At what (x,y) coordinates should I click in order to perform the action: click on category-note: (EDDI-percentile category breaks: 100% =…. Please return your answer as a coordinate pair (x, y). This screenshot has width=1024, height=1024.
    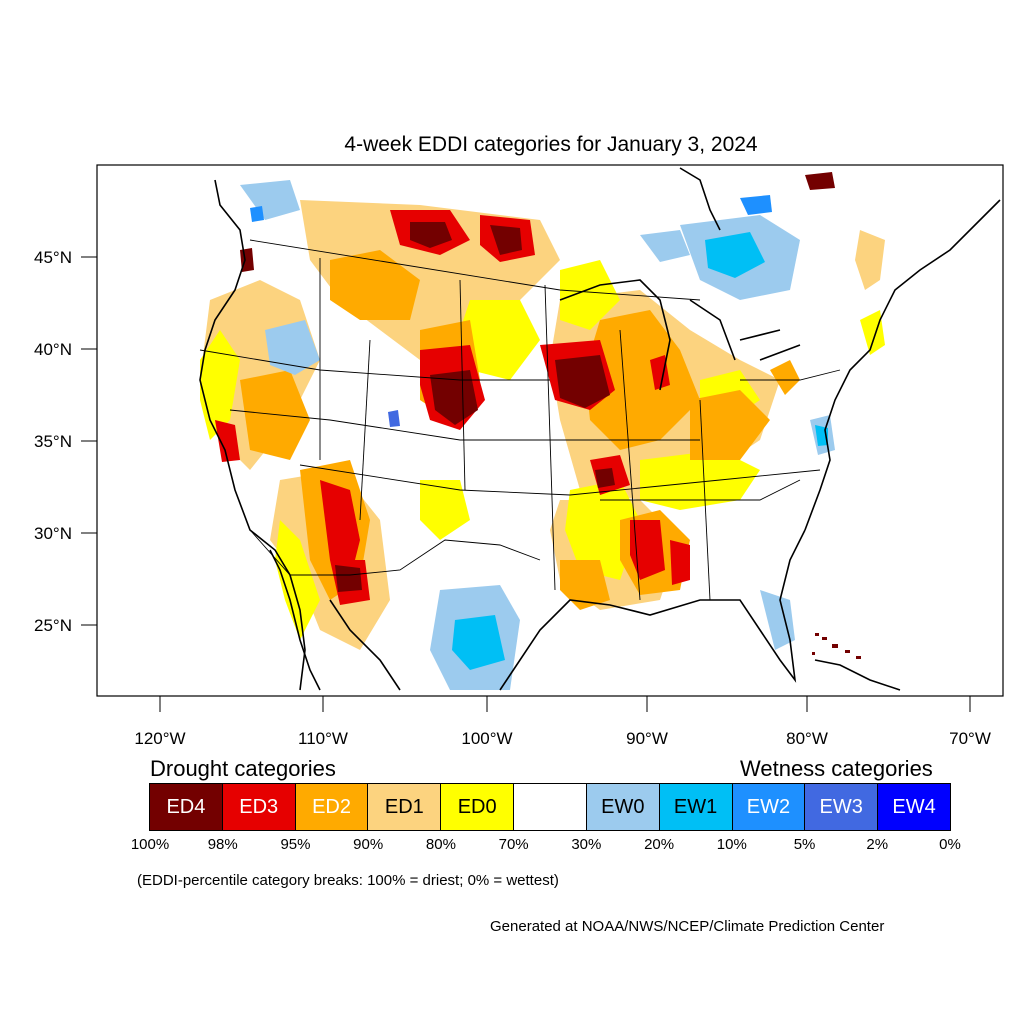
    Looking at the image, I should click on (348, 880).